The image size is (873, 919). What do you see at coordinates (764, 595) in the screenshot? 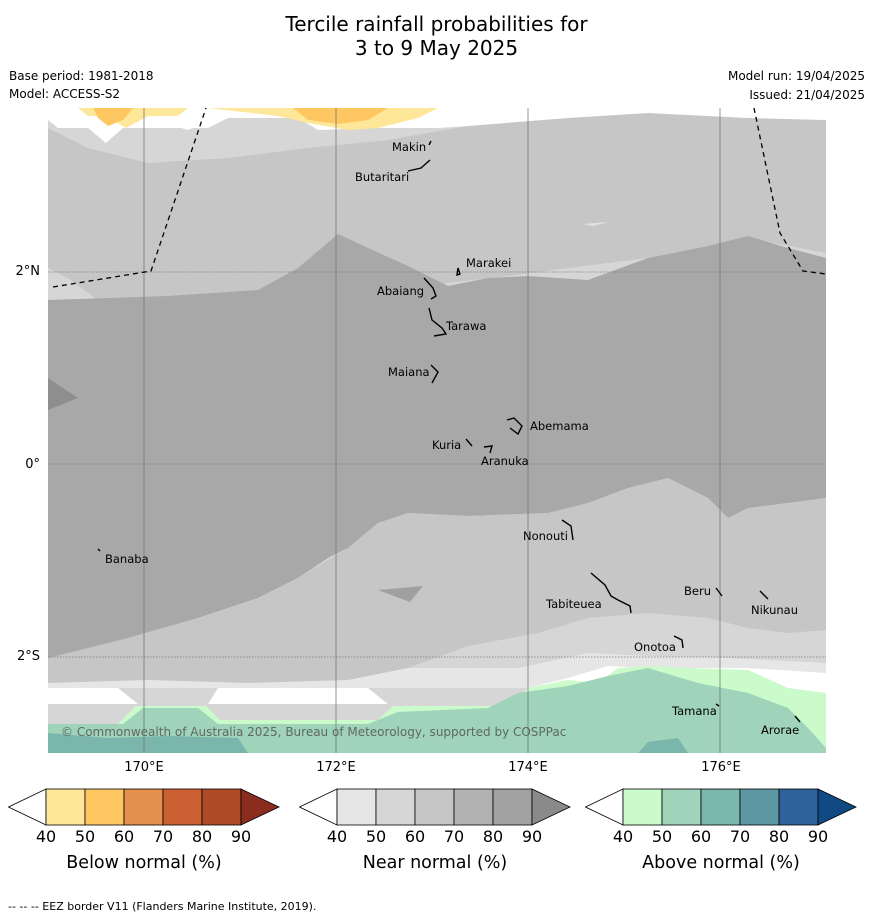
I see `island-nikunau` at bounding box center [764, 595].